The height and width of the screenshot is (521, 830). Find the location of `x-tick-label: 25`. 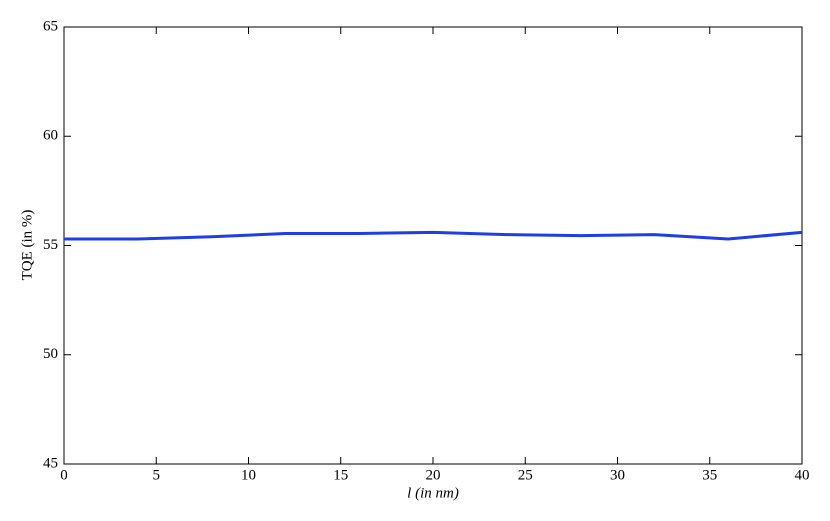

x-tick-label: 25 is located at coordinates (525, 475).